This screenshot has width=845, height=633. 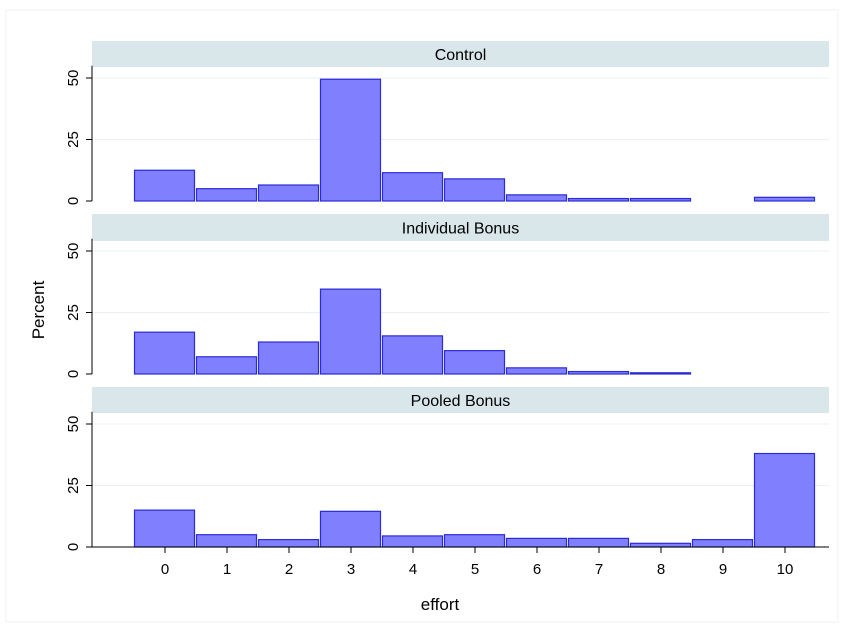 I want to click on panel-title: Pooled Bonus, so click(x=461, y=401).